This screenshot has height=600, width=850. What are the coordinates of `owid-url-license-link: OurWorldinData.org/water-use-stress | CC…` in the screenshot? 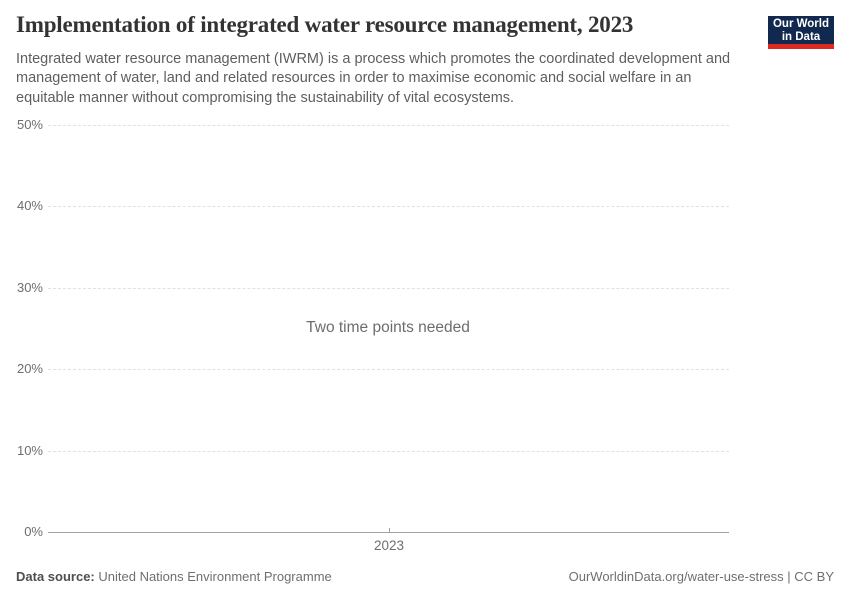 It's located at (701, 576).